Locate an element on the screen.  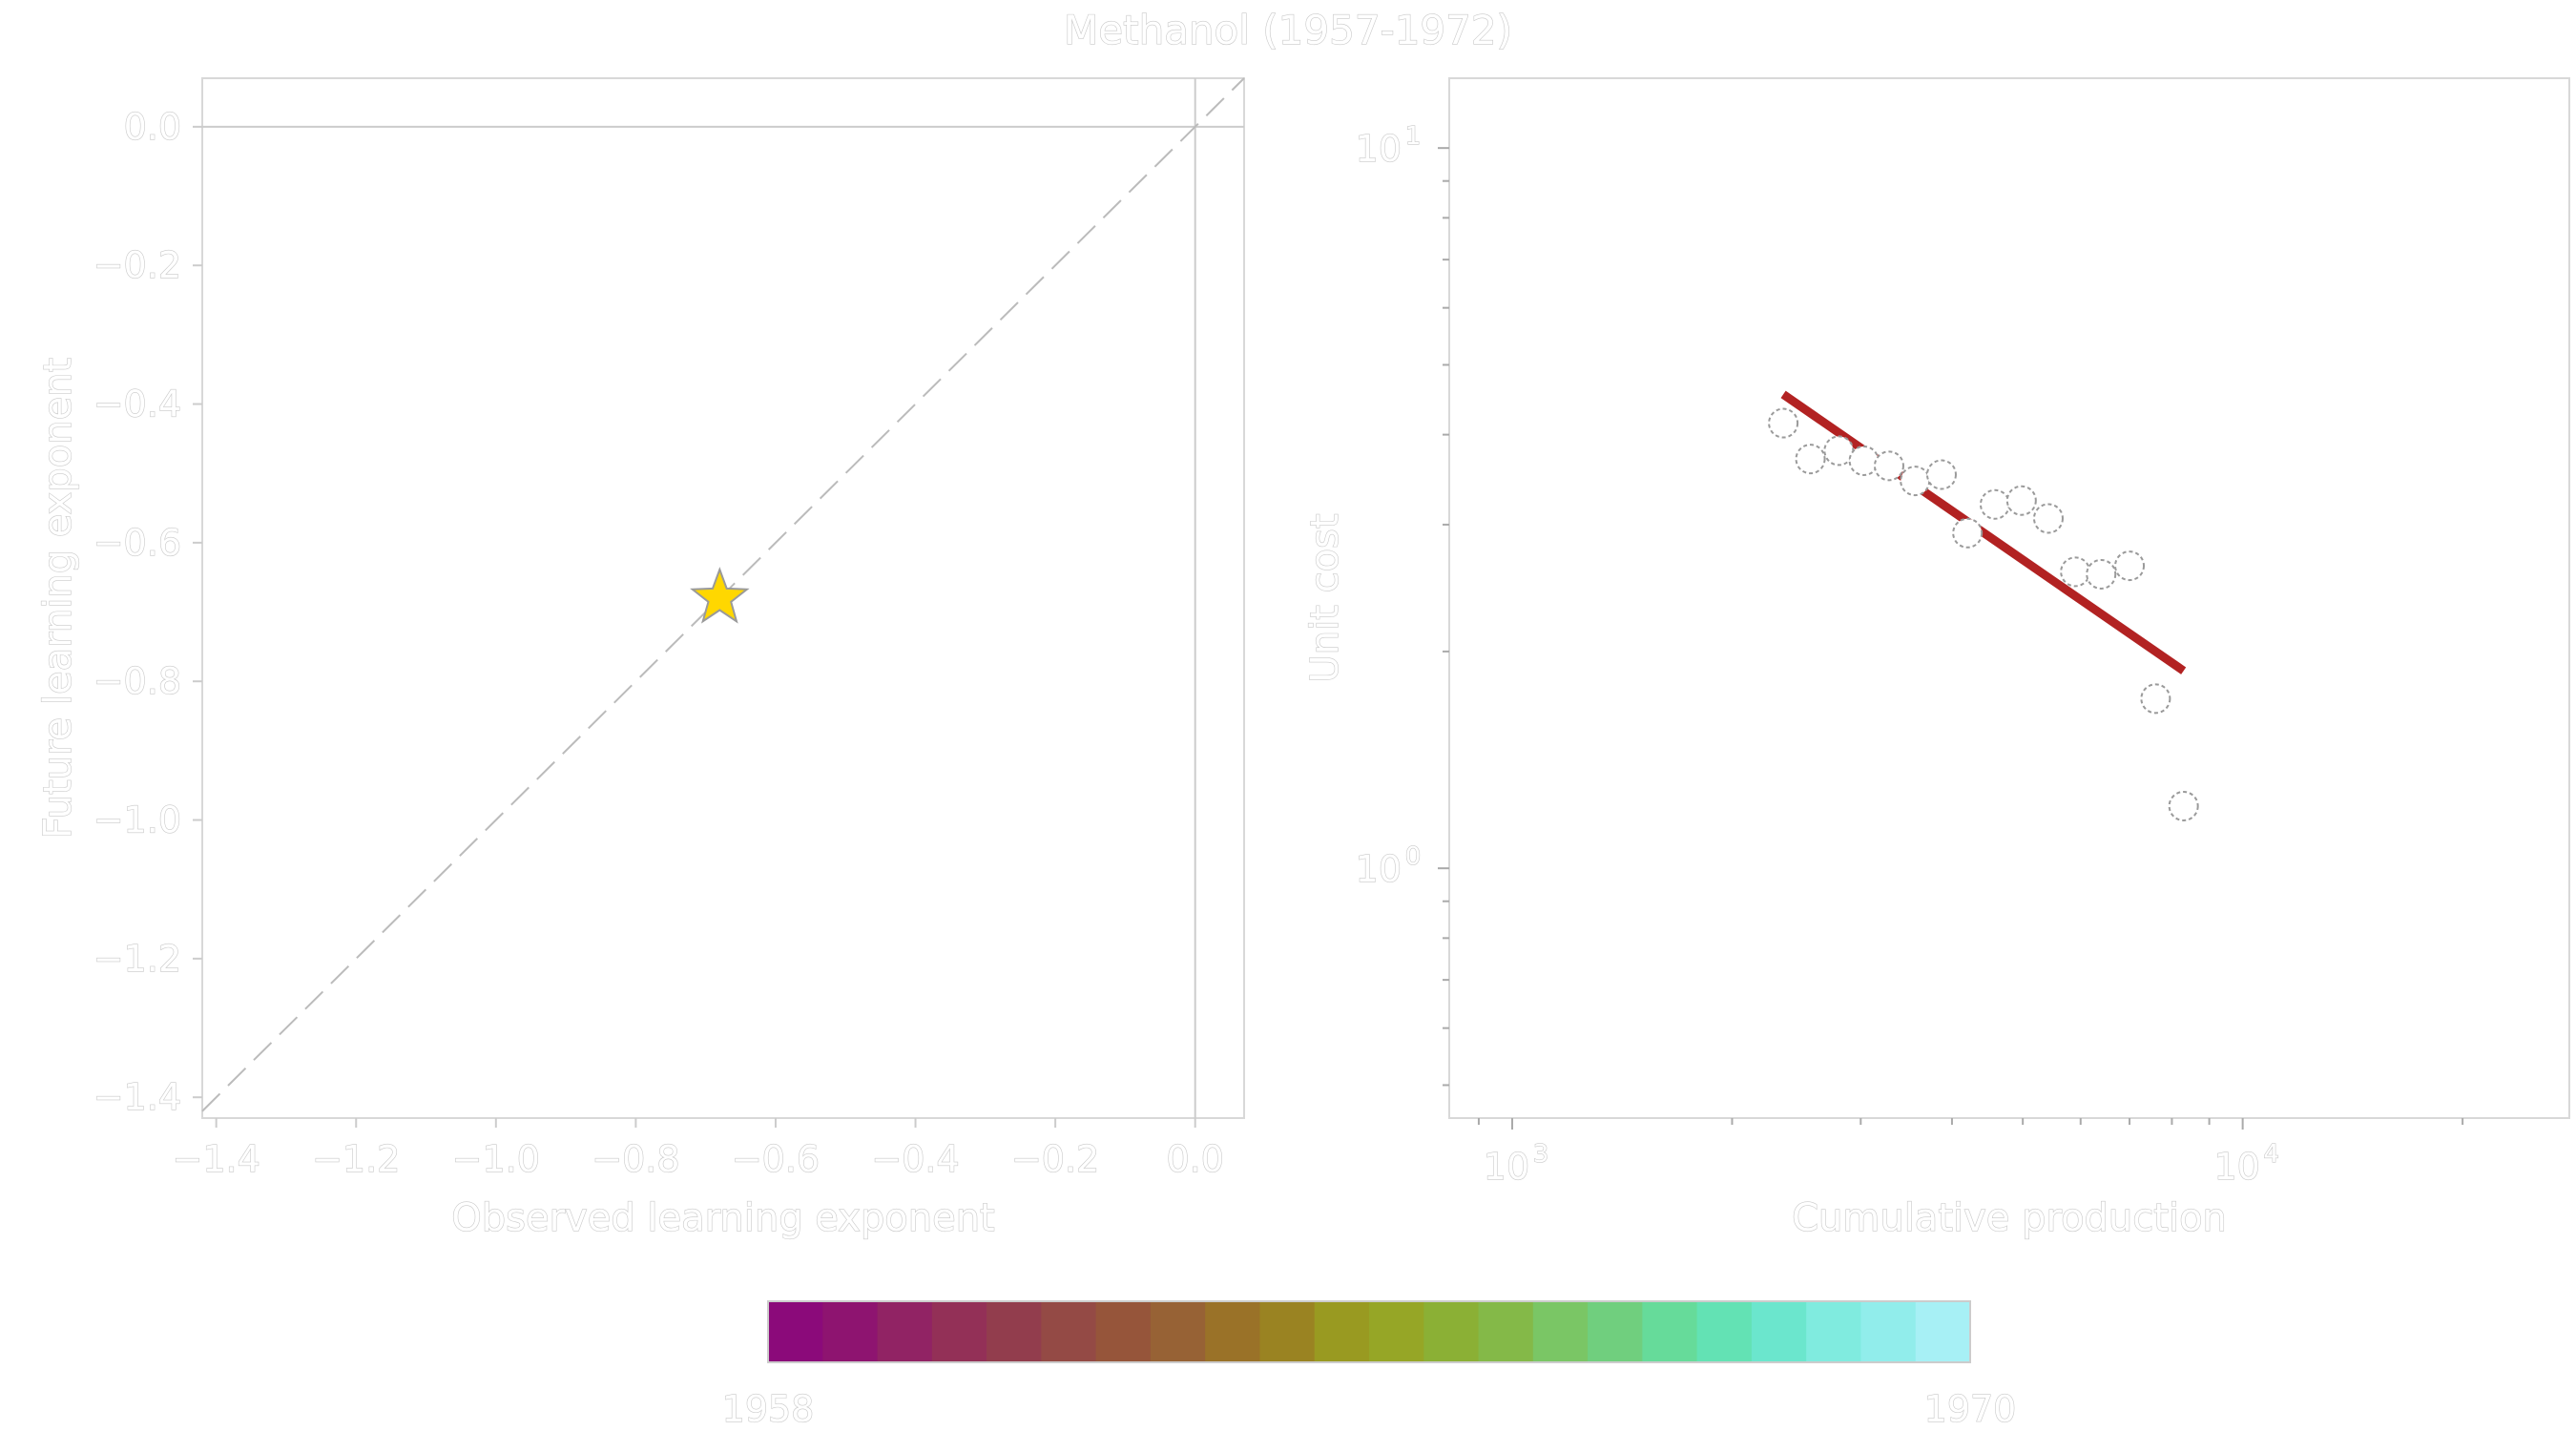
right-y-tick-exponent: 0 is located at coordinates (1413, 856).